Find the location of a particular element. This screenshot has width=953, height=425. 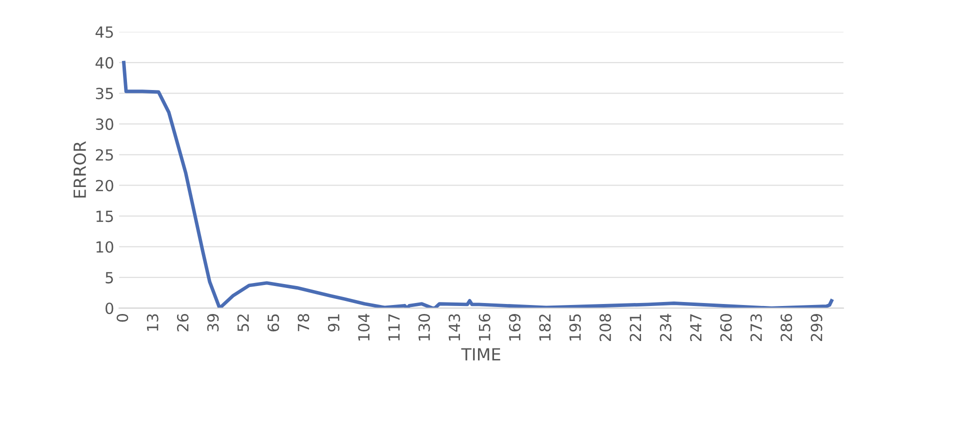

y-tick-label: 5 is located at coordinates (109, 278).